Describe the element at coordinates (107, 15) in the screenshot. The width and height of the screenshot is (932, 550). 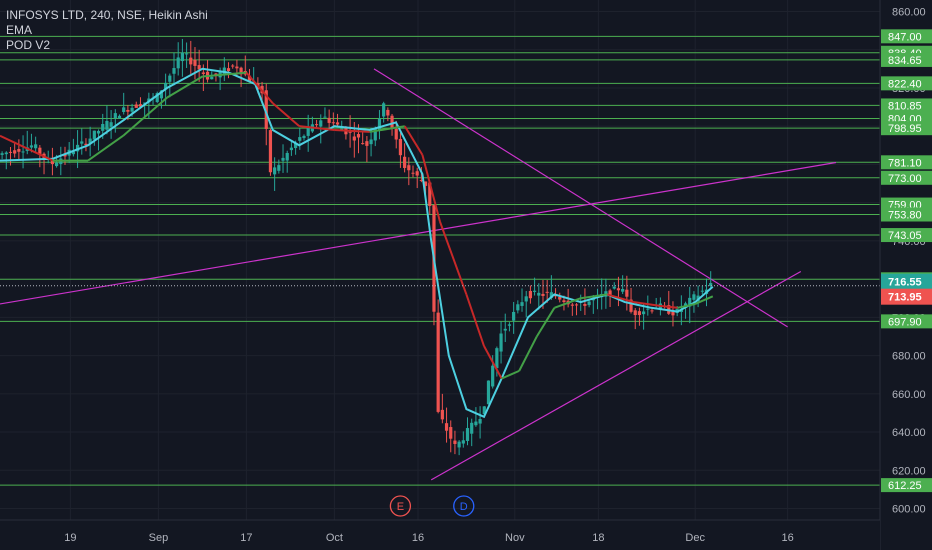
I see `symbol-title: INFOSYS LTD, 240, NSE, Heikin Ashi` at that location.